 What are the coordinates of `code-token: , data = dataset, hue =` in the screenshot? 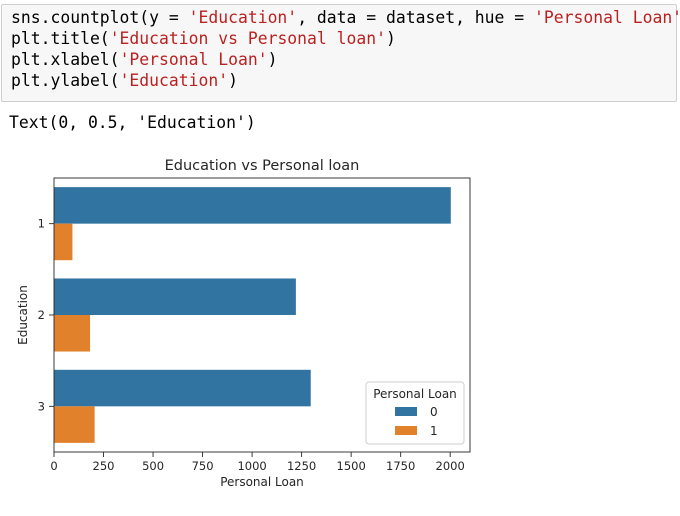 It's located at (416, 17).